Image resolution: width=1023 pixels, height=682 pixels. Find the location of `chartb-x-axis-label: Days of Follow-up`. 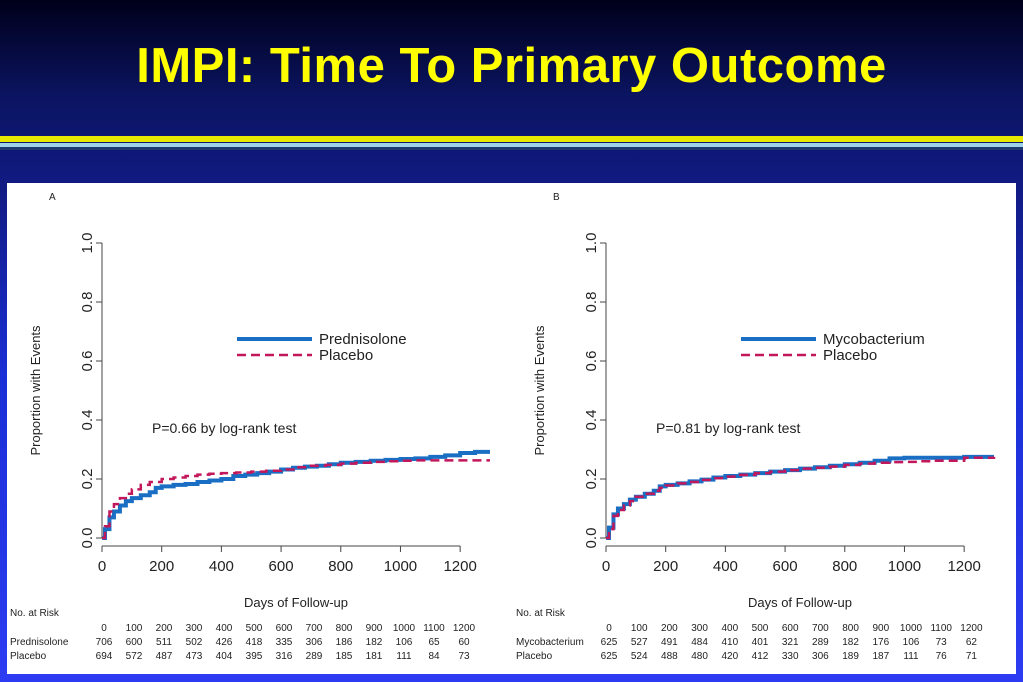

chartb-x-axis-label: Days of Follow-up is located at coordinates (800, 602).